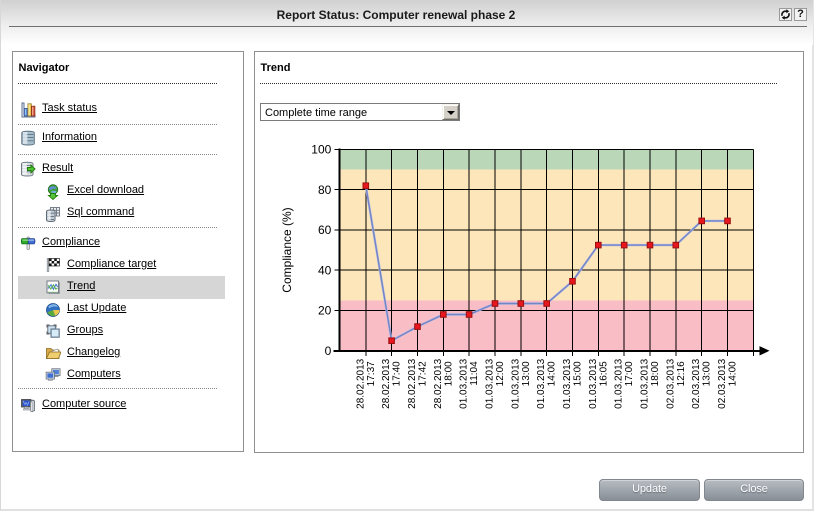 The height and width of the screenshot is (511, 814). I want to click on svg-text: 20, so click(325, 311).